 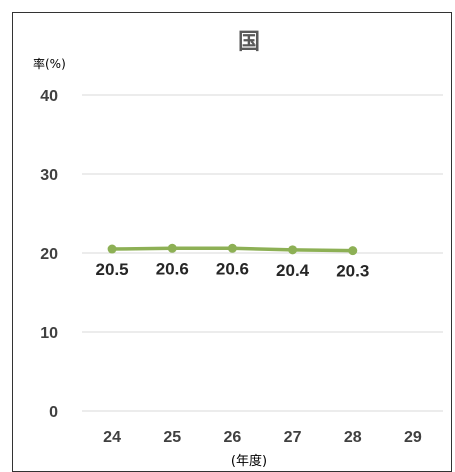 I want to click on data-label: 20.4, so click(x=293, y=270).